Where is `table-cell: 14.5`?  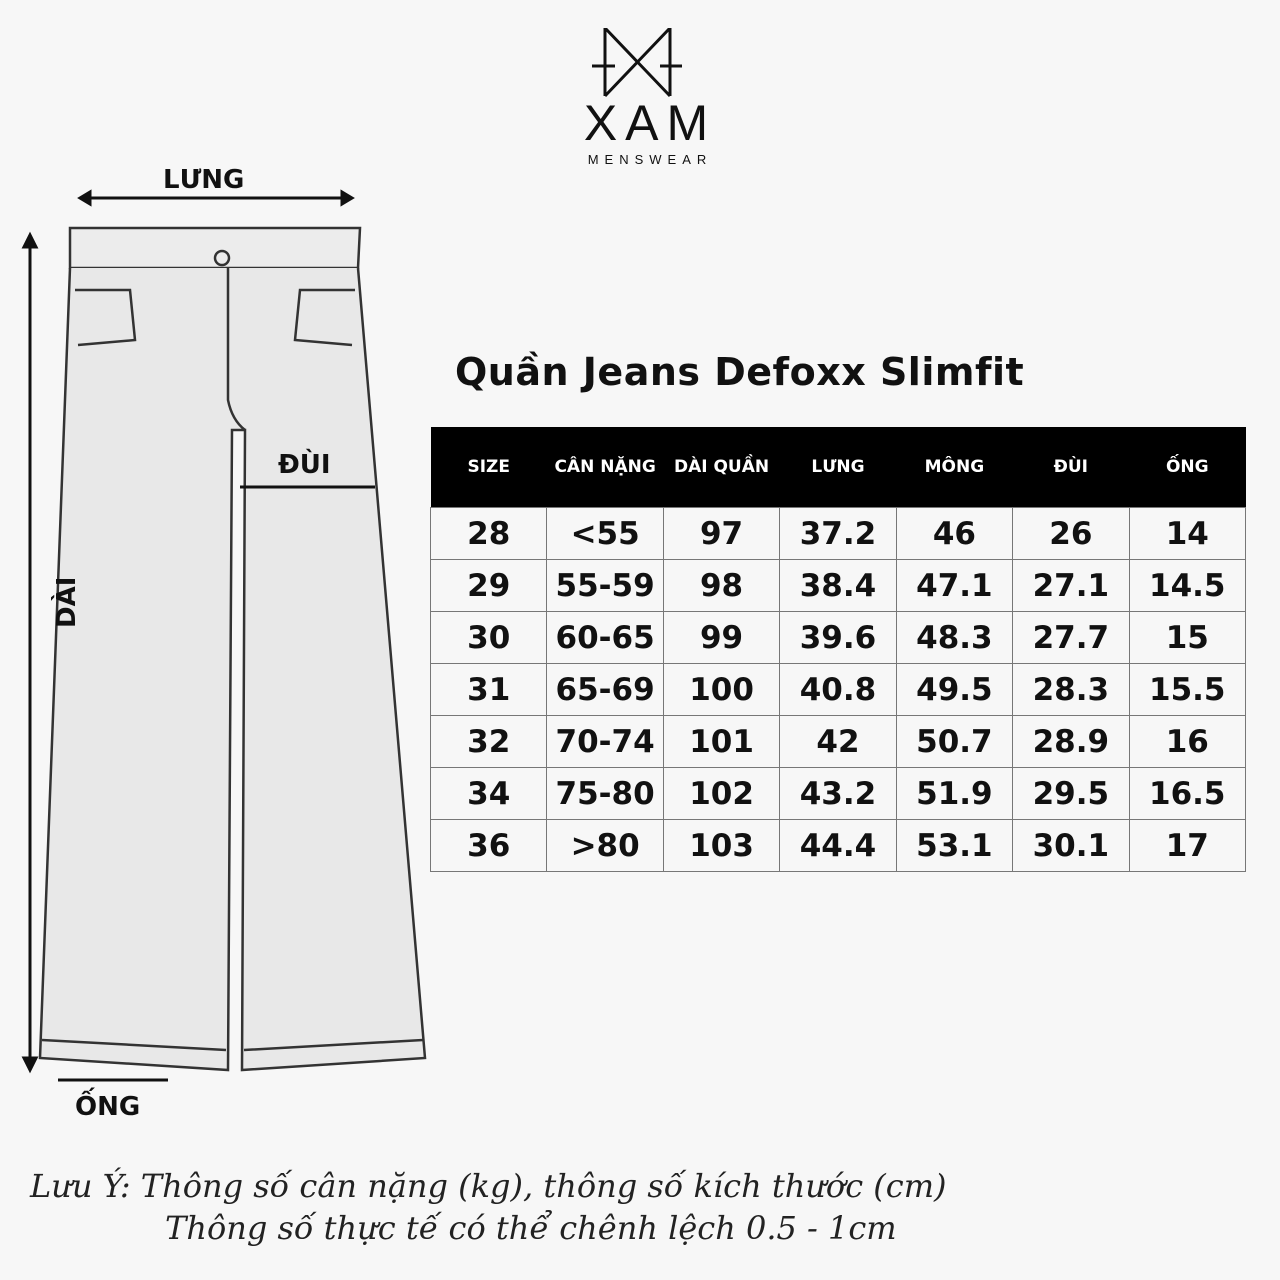
table-cell: 14.5 is located at coordinates (1187, 585).